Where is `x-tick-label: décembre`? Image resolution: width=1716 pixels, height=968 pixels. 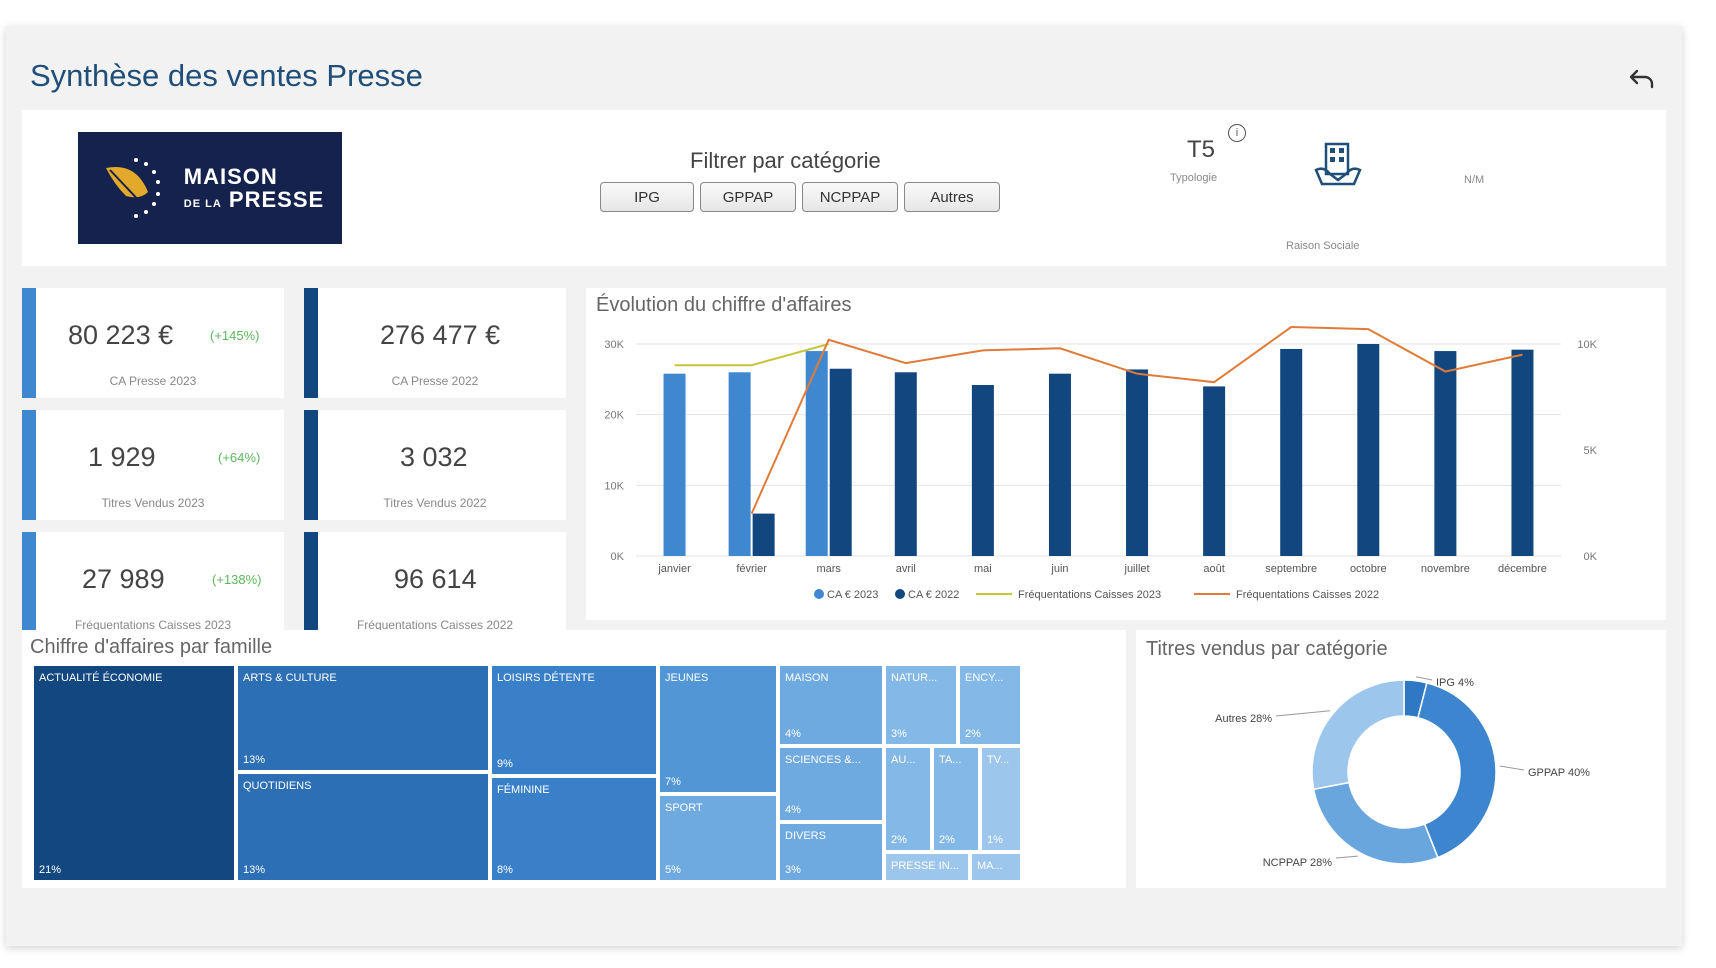
x-tick-label: décembre is located at coordinates (1522, 569).